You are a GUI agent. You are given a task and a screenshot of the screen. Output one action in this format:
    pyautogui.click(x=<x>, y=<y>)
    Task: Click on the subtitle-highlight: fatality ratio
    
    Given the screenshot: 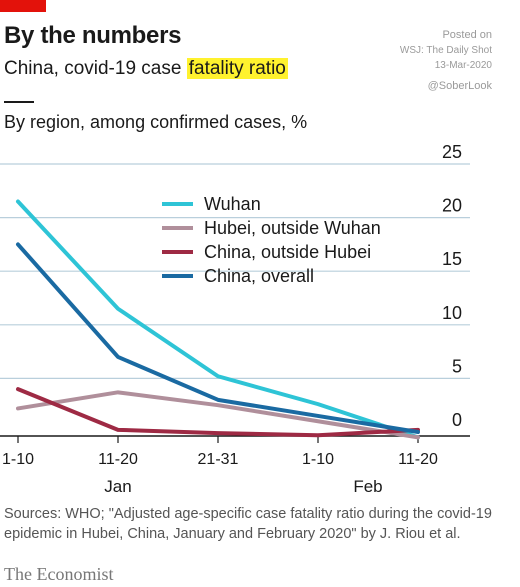 What is the action you would take?
    pyautogui.click(x=237, y=68)
    